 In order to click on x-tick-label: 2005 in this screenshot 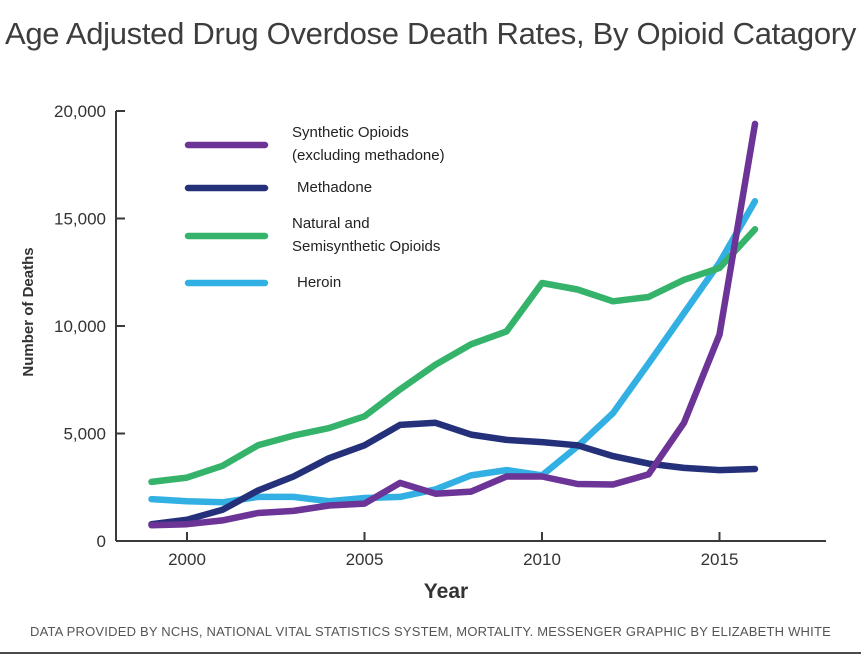, I will do `click(365, 559)`.